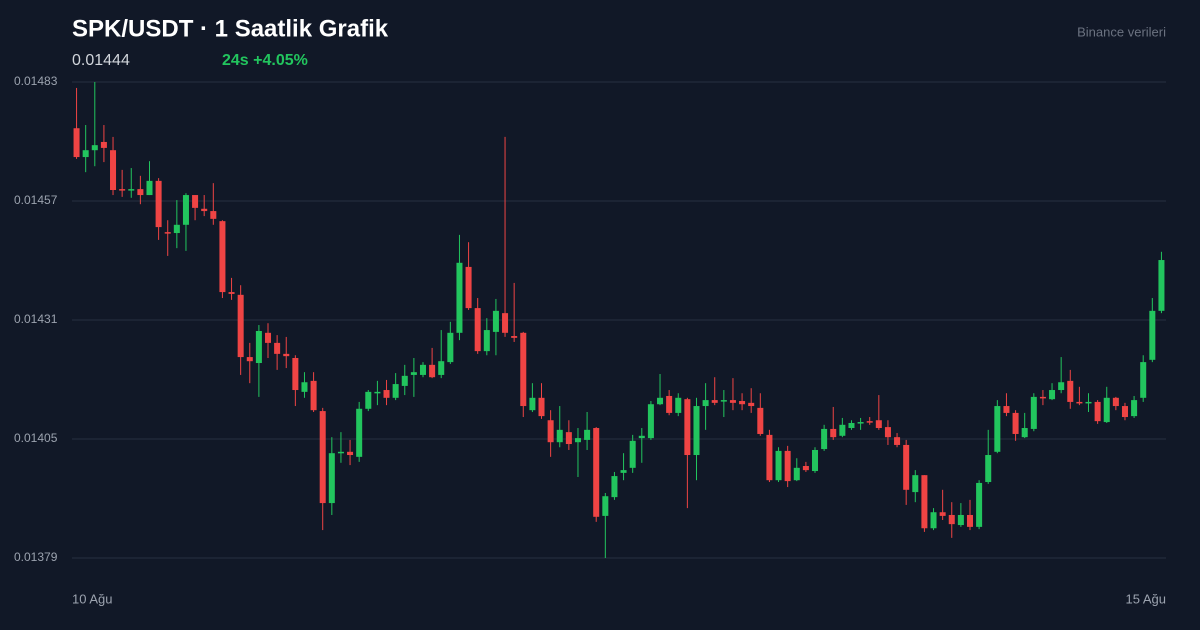  I want to click on y-tick-label: 0.01405, so click(36, 438).